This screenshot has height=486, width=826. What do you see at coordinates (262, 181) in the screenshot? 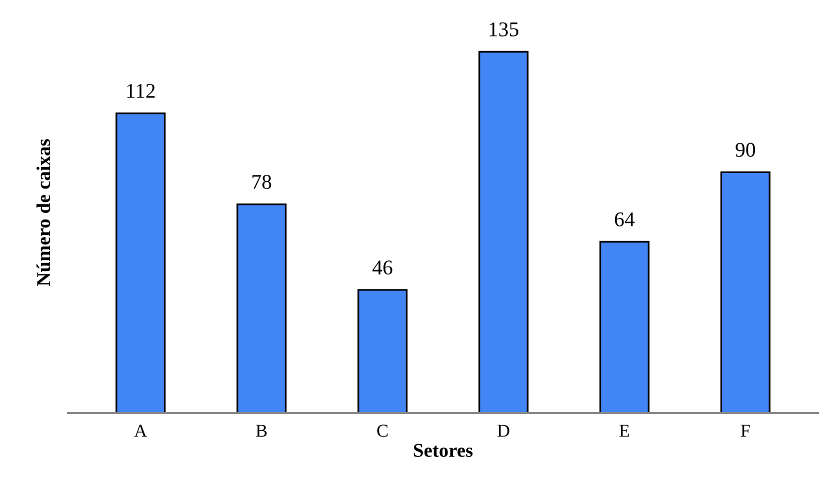
I see `data-label: 78` at bounding box center [262, 181].